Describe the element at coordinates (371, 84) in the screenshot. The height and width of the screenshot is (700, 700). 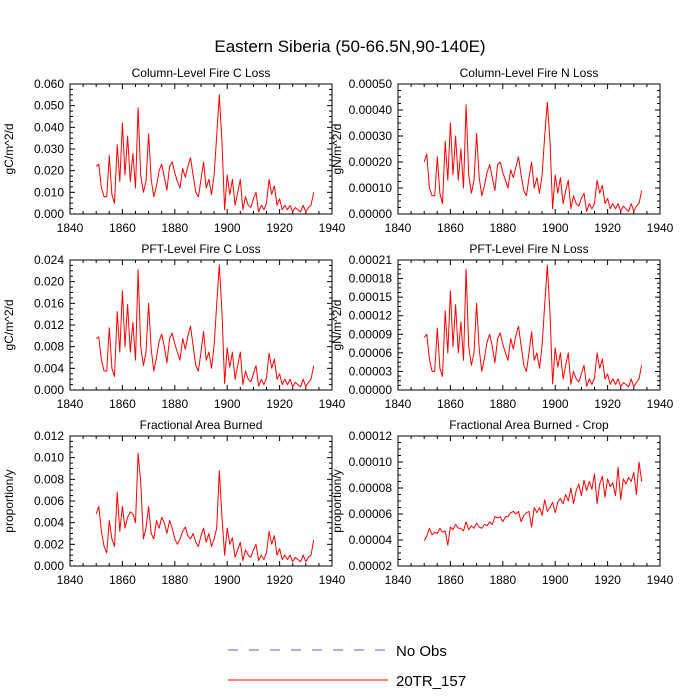
I see `y-tick-label: 0.00050` at that location.